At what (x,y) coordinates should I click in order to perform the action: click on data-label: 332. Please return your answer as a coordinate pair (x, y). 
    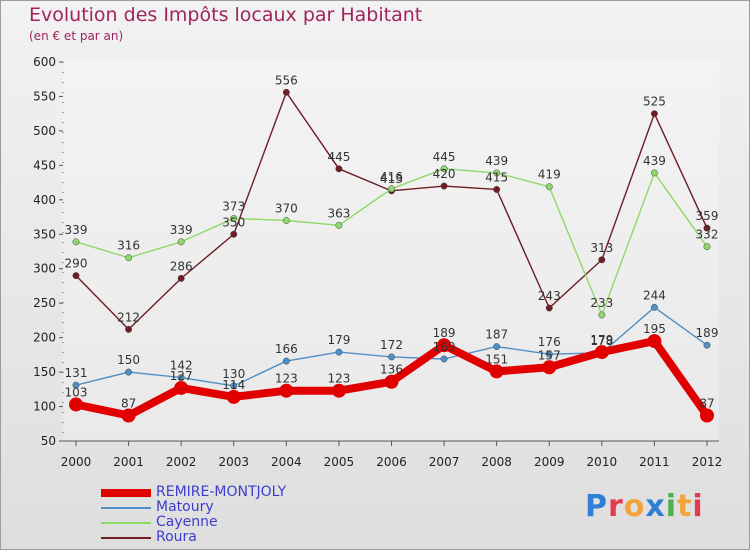
    Looking at the image, I should click on (707, 235).